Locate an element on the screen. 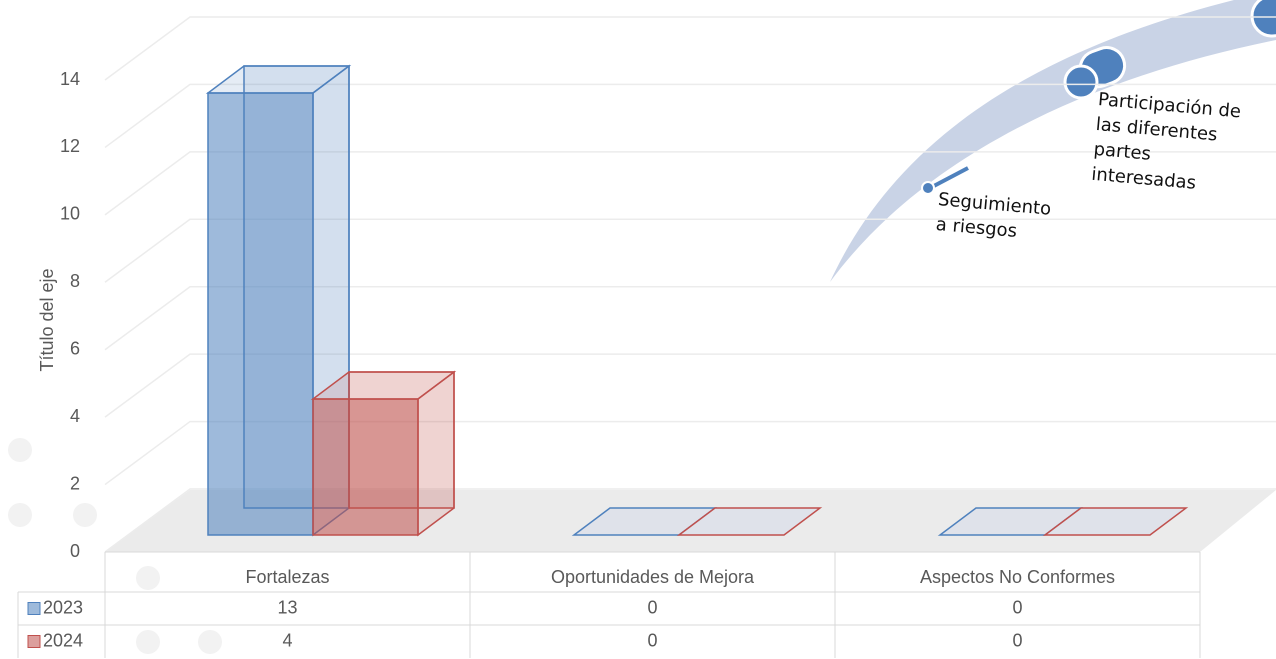  category-label: Fortalezas is located at coordinates (287, 577).